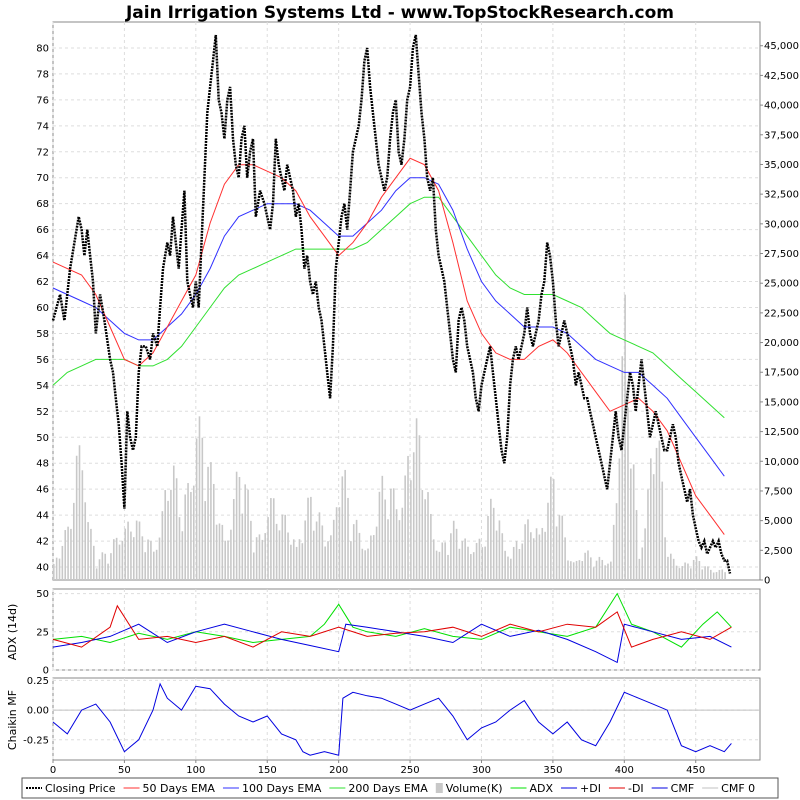 This screenshot has height=800, width=800. I want to click on adx-line, so click(392, 620).